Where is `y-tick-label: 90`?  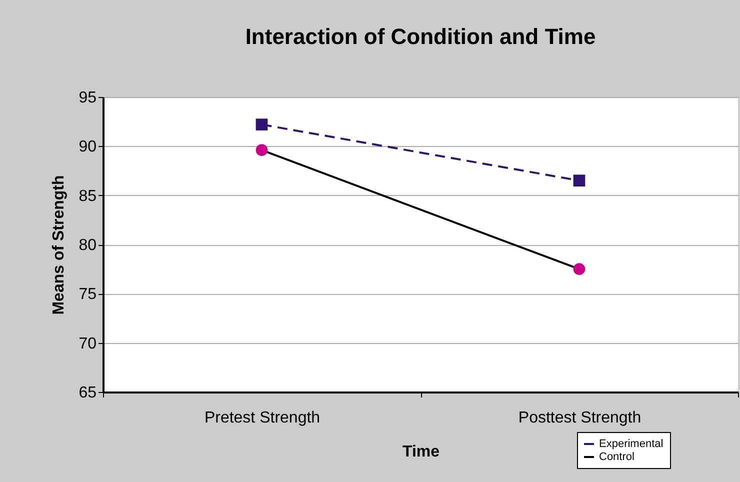
y-tick-label: 90 is located at coordinates (87, 147).